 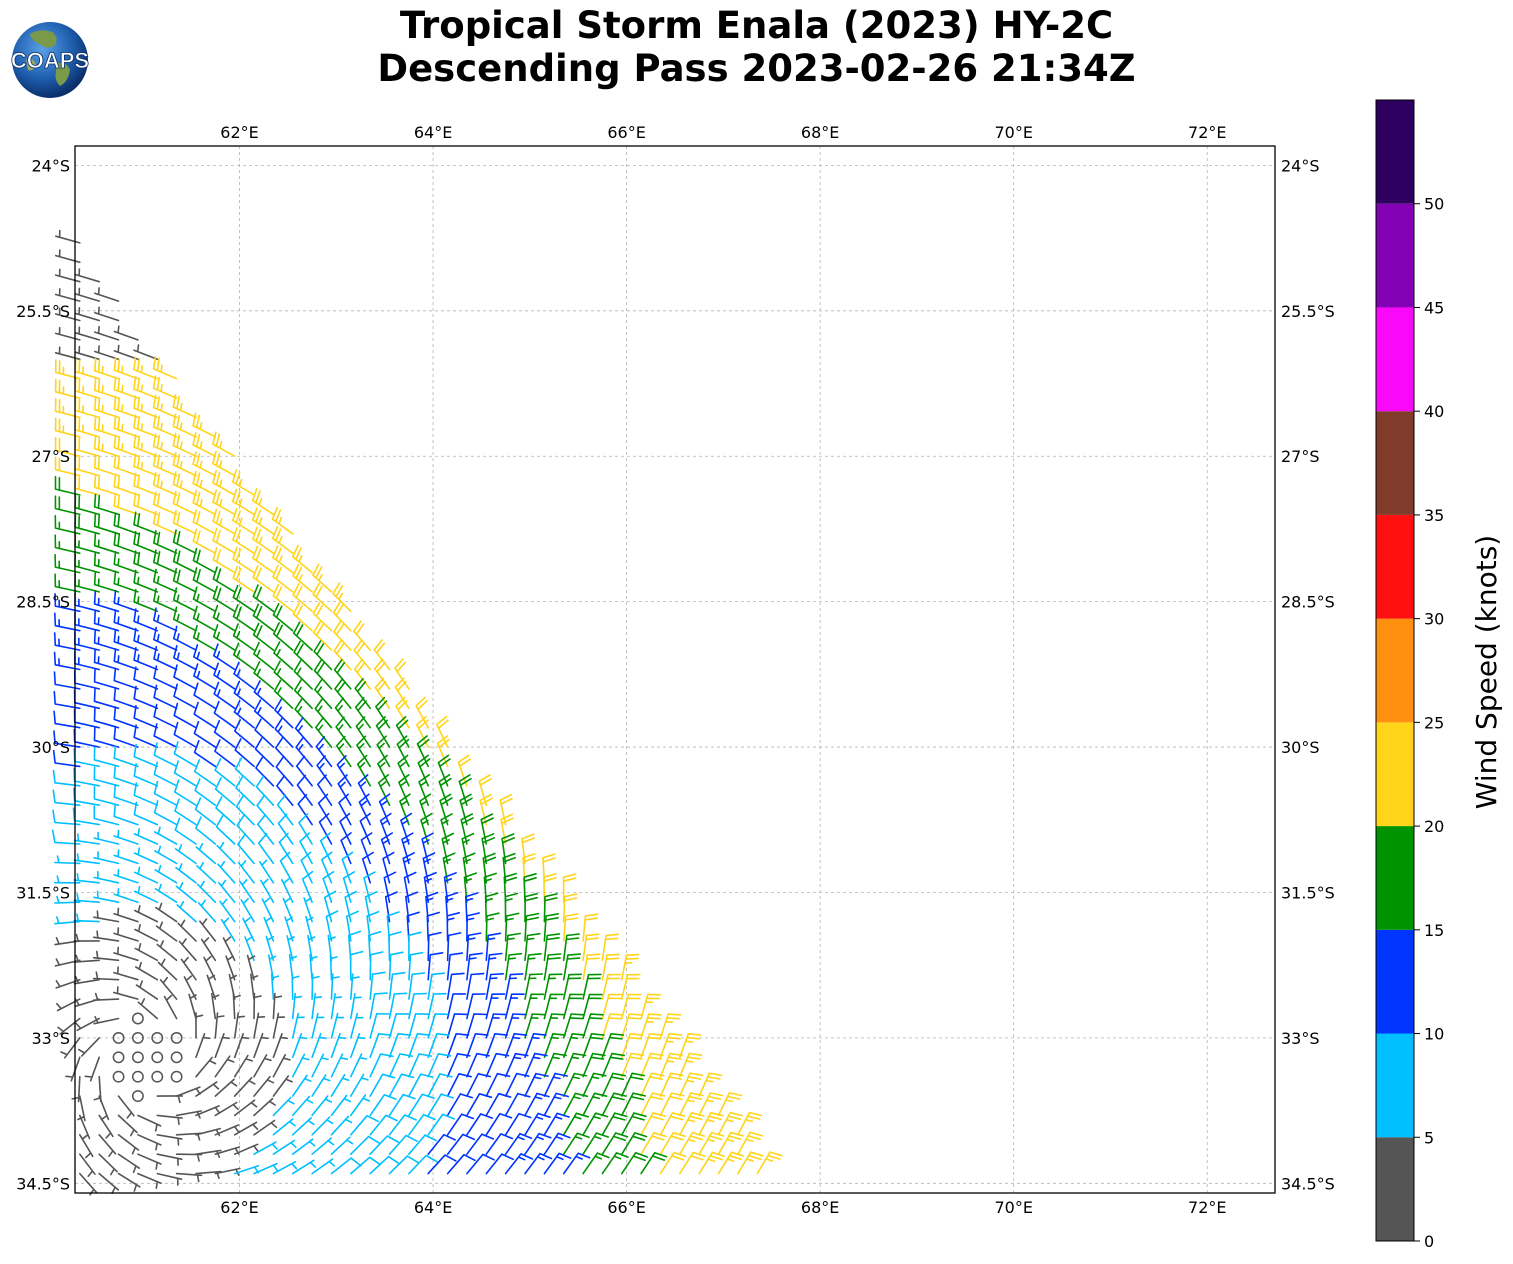 What do you see at coordinates (43, 311) in the screenshot?
I see `lat-tick-label-left: 25.5°S` at bounding box center [43, 311].